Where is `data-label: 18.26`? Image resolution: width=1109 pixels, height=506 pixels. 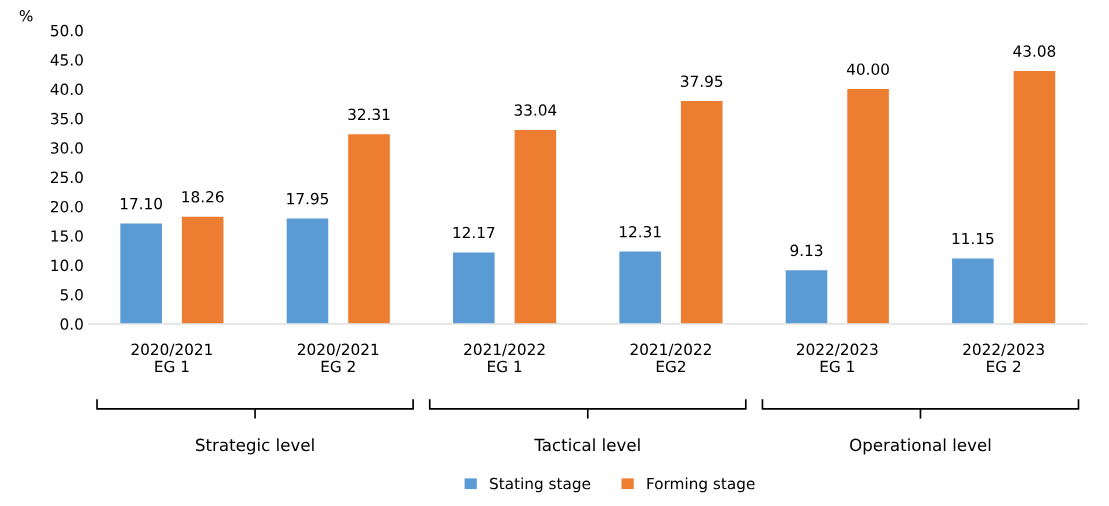 data-label: 18.26 is located at coordinates (203, 197).